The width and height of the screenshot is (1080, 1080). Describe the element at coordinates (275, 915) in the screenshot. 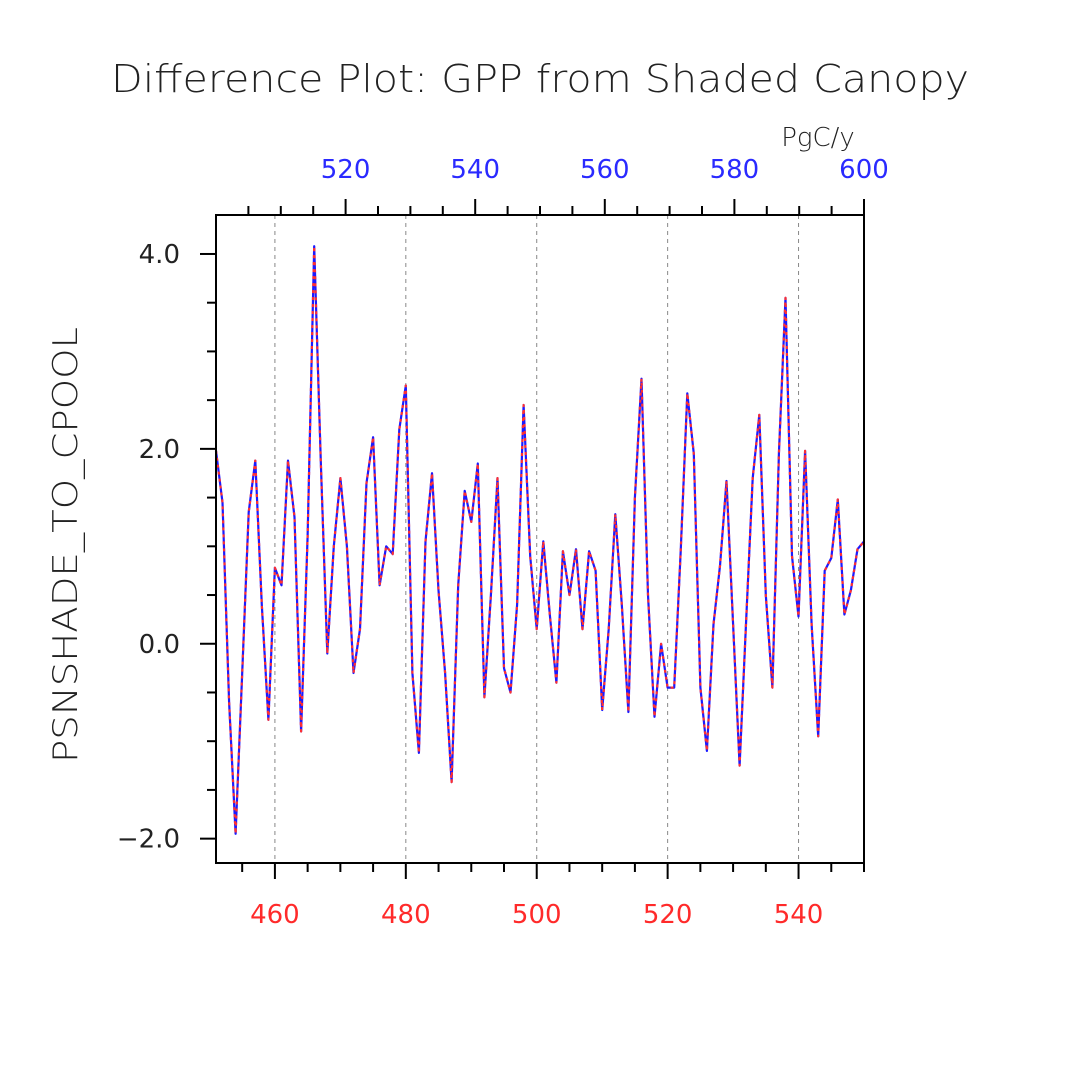

I see `bottom-tick-label: 460` at that location.